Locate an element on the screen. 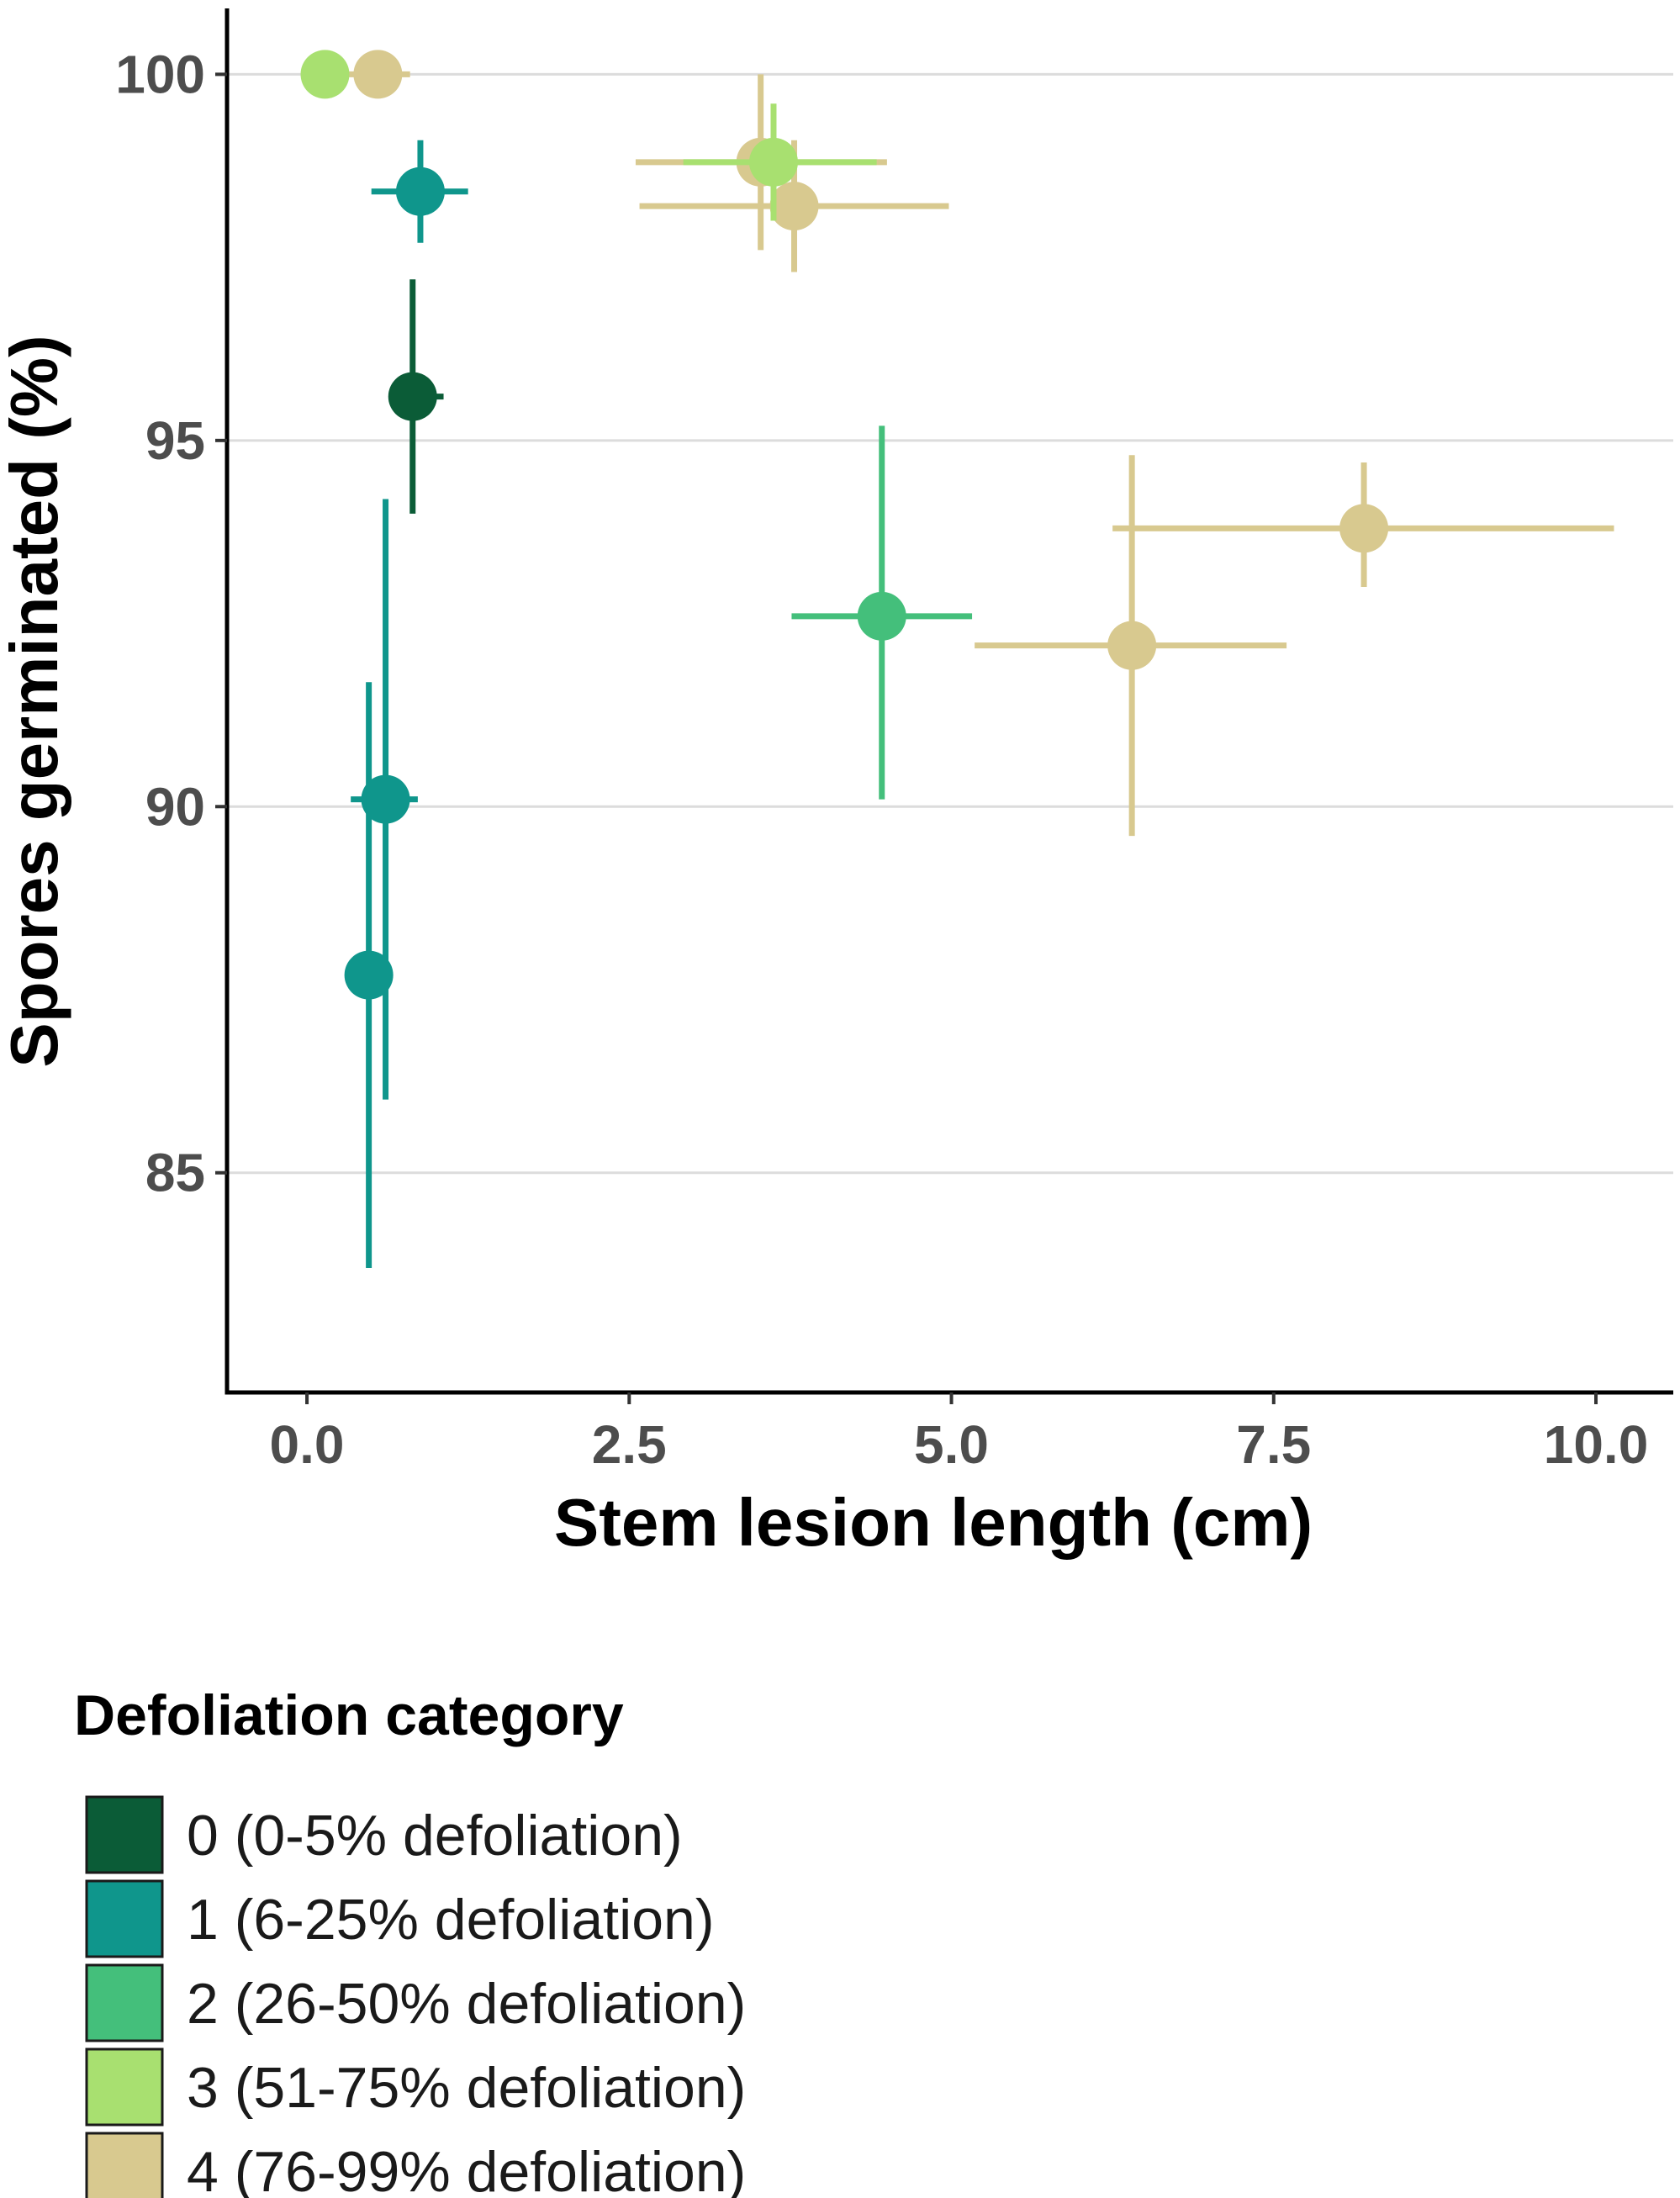 The height and width of the screenshot is (2198, 1680). legend-entry: 4 (76-99% defoliation) is located at coordinates (415, 2165).